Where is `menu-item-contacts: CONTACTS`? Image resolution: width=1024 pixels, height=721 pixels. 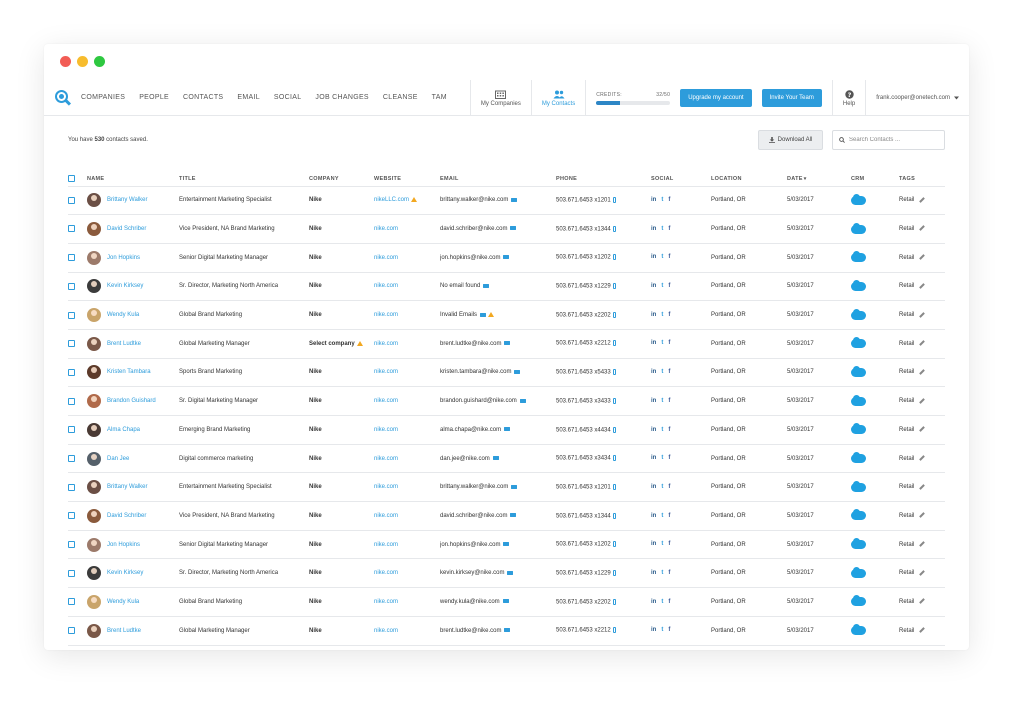 menu-item-contacts: CONTACTS is located at coordinates (203, 97).